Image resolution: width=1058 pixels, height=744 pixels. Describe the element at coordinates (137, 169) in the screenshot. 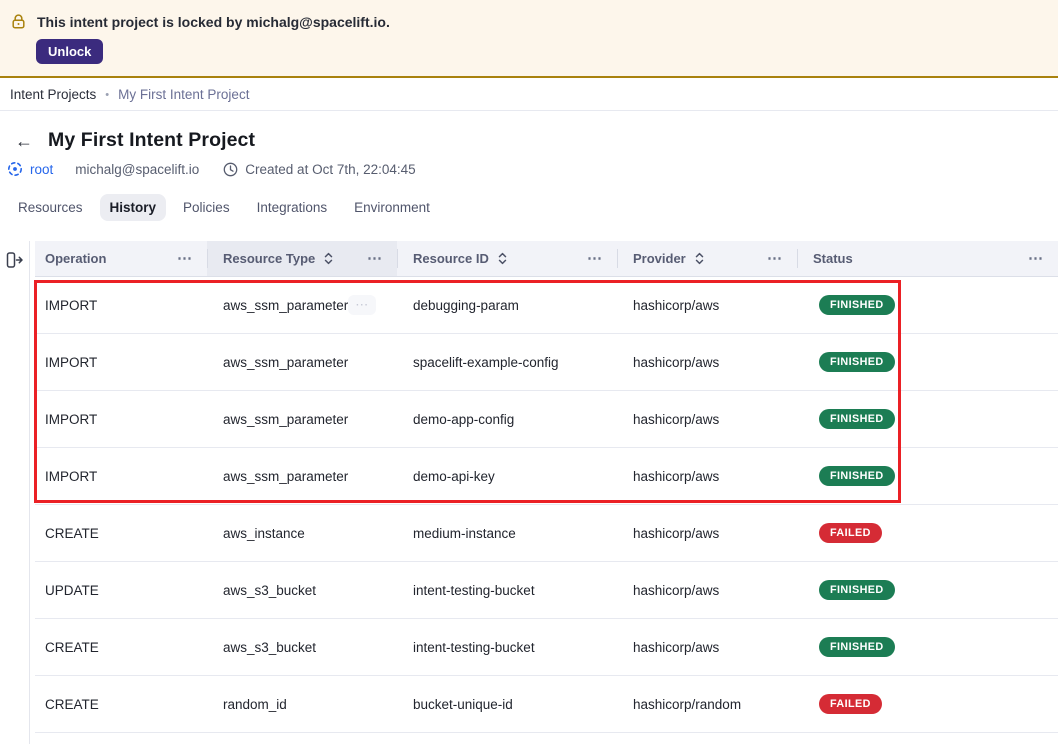

I see `owner-label: michalg@spacelift.io` at that location.